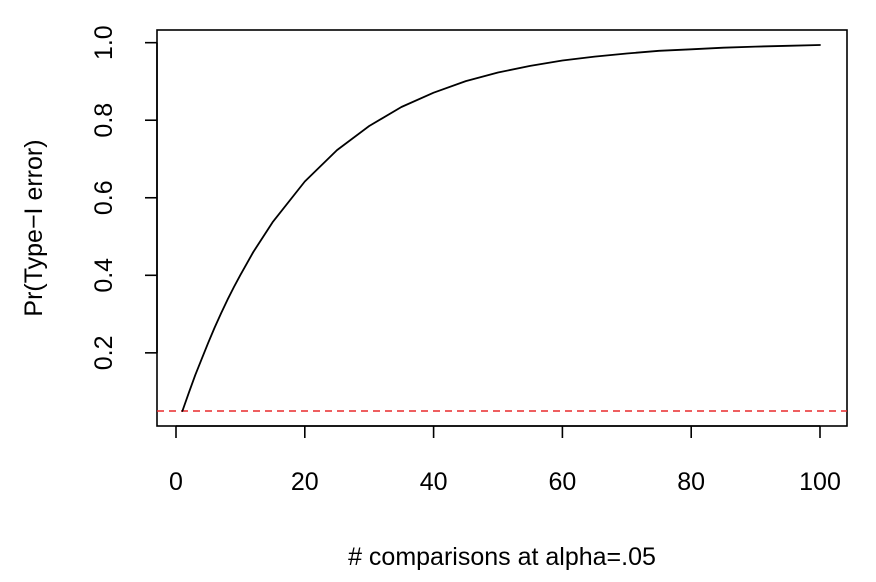  I want to click on y-tick-label: 0.6, so click(104, 197).